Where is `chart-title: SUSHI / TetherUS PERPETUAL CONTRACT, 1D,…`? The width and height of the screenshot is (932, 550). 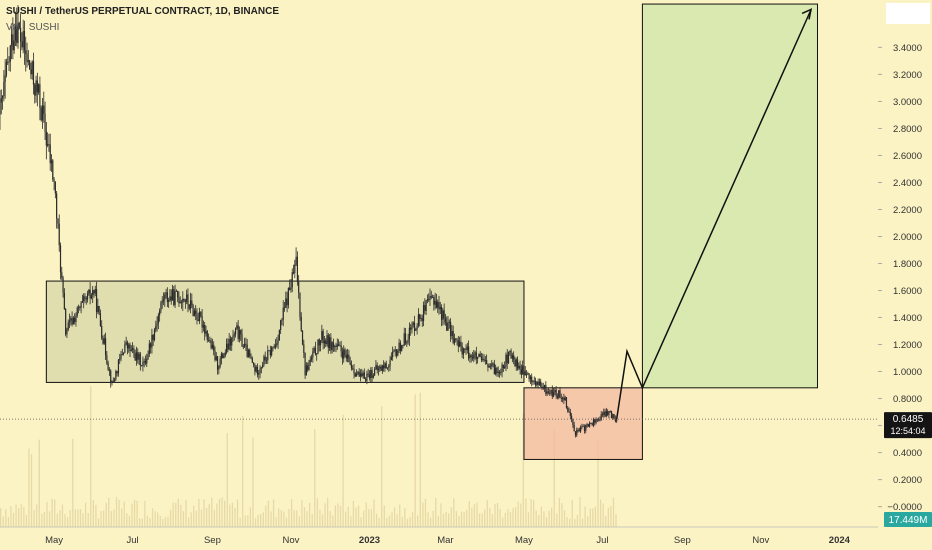 chart-title: SUSHI / TetherUS PERPETUAL CONTRACT, 1D,… is located at coordinates (142, 11).